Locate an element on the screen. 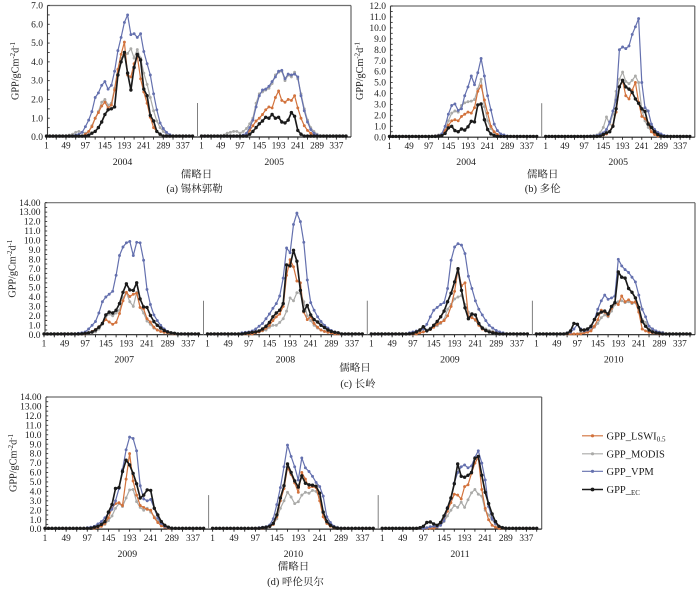  svg-text: (c) is located at coordinates (346, 384).